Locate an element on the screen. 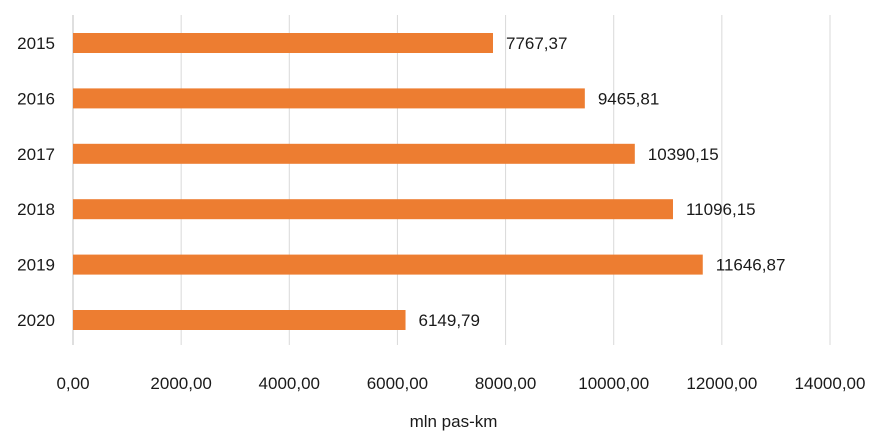 Image resolution: width=872 pixels, height=437 pixels. x-tick-label: 4000,00 is located at coordinates (289, 383).